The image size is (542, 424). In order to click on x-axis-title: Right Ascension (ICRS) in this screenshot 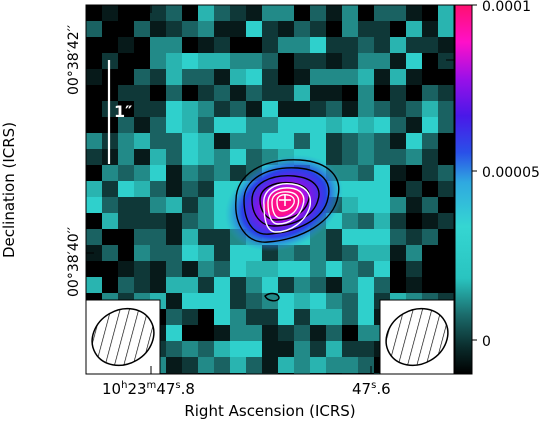, I will do `click(269, 411)`.